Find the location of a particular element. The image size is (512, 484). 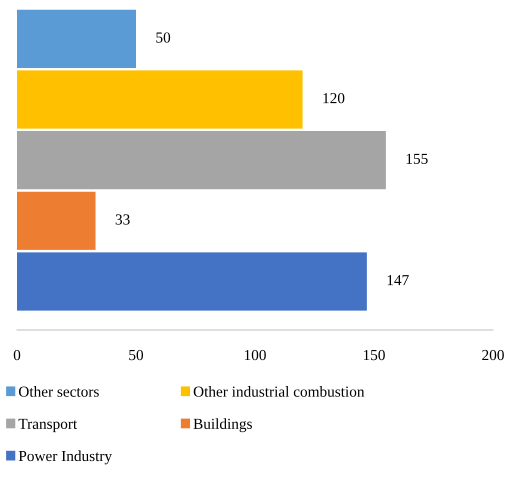

legend-label: Other sectors is located at coordinates (58, 391).